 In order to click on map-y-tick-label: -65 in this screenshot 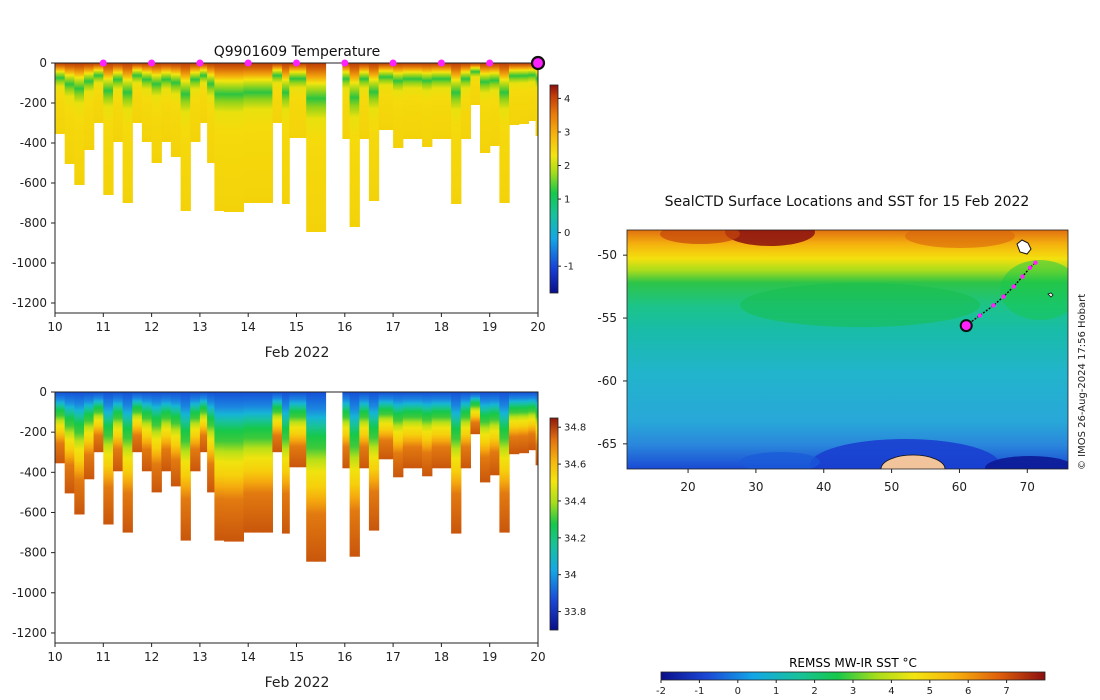, I will do `click(607, 444)`.